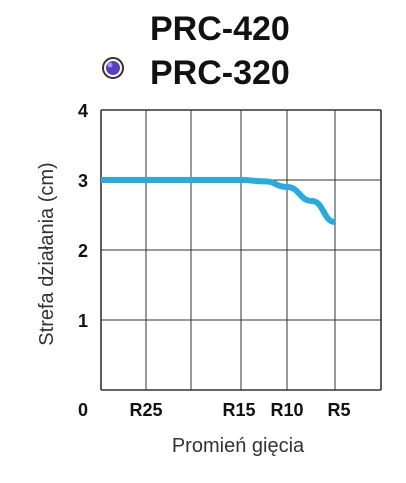  Describe the element at coordinates (145, 410) in the screenshot. I see `x-tick-label: R25` at that location.